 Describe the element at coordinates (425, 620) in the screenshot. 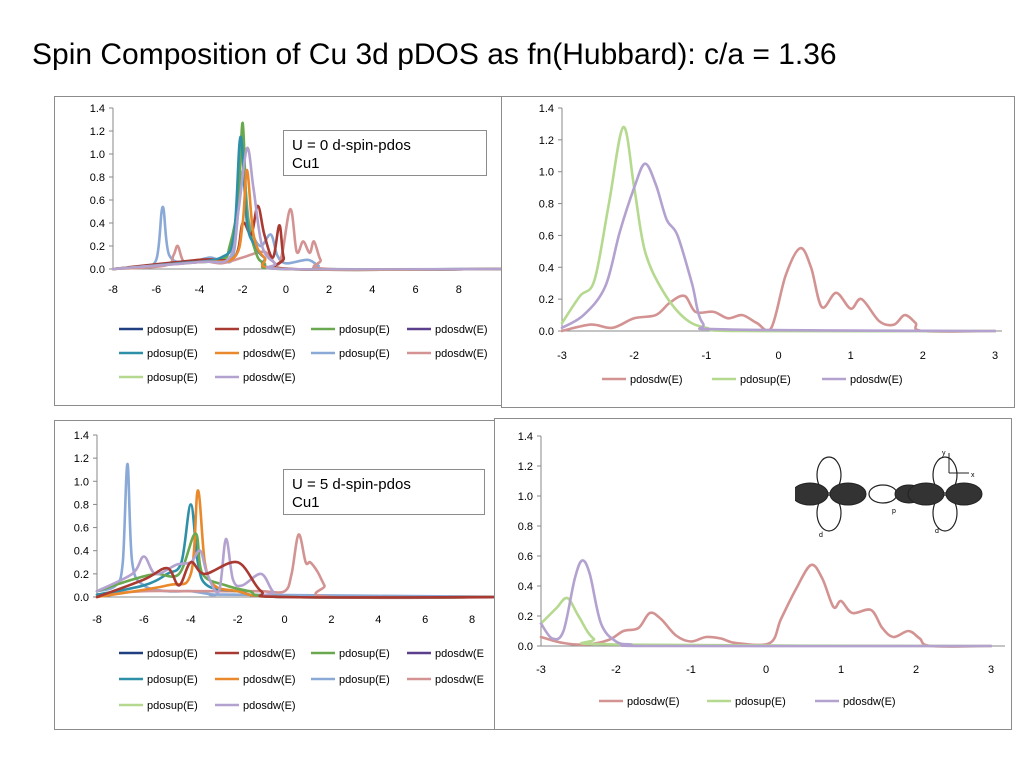

I see `x-tick-label: 6` at that location.